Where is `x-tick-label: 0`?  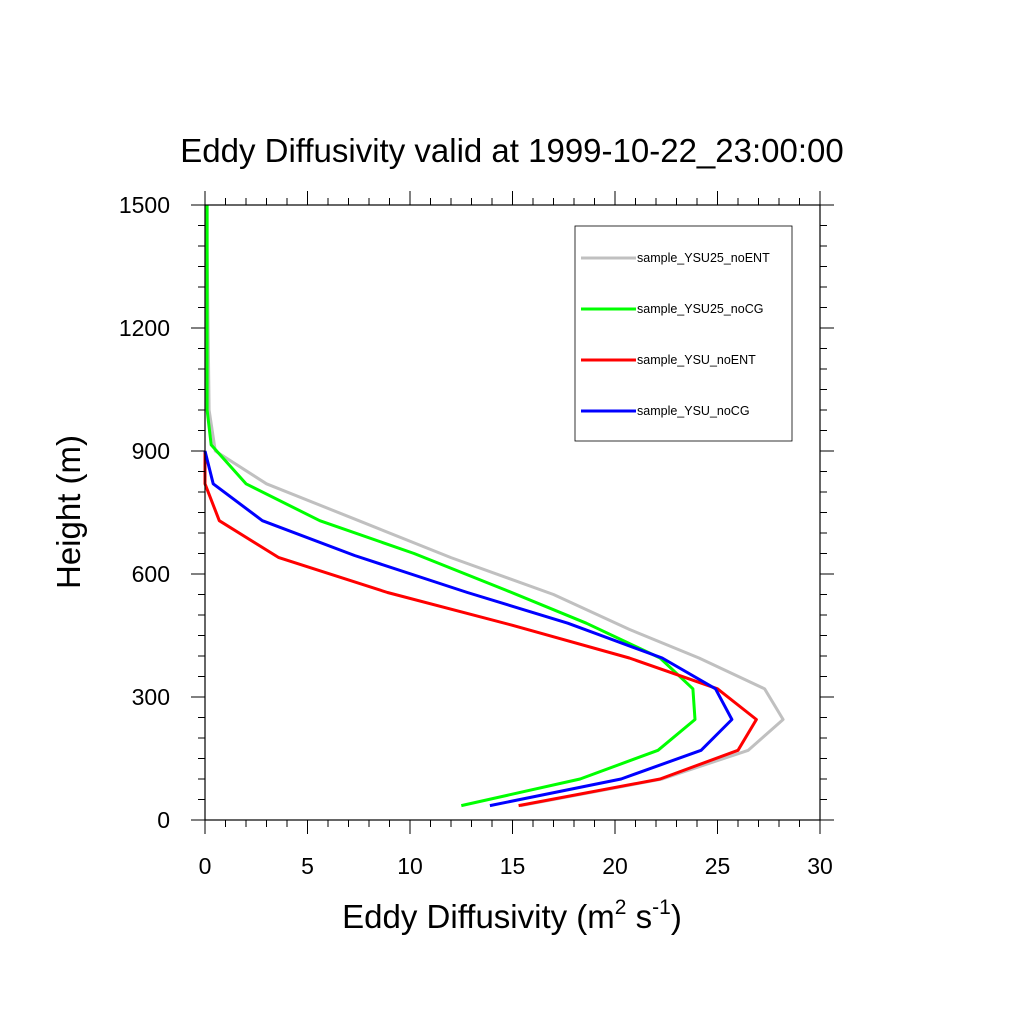 x-tick-label: 0 is located at coordinates (205, 866).